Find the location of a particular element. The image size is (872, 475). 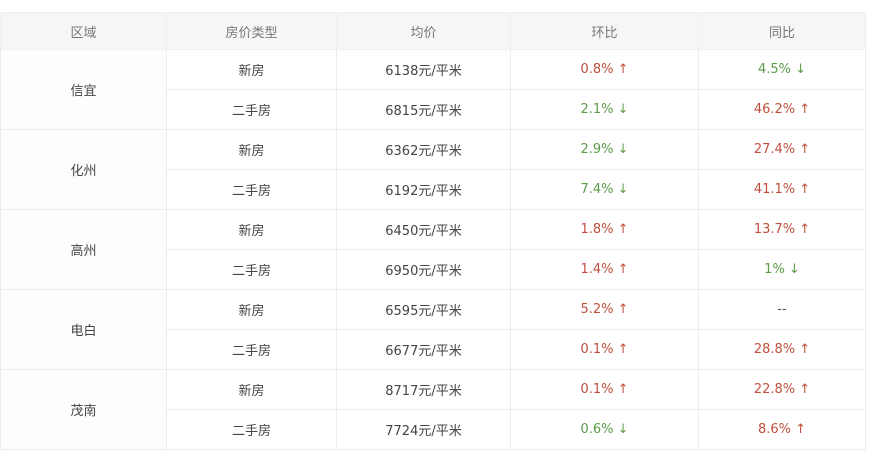

price-cell: 7724元/平米 is located at coordinates (423, 429).